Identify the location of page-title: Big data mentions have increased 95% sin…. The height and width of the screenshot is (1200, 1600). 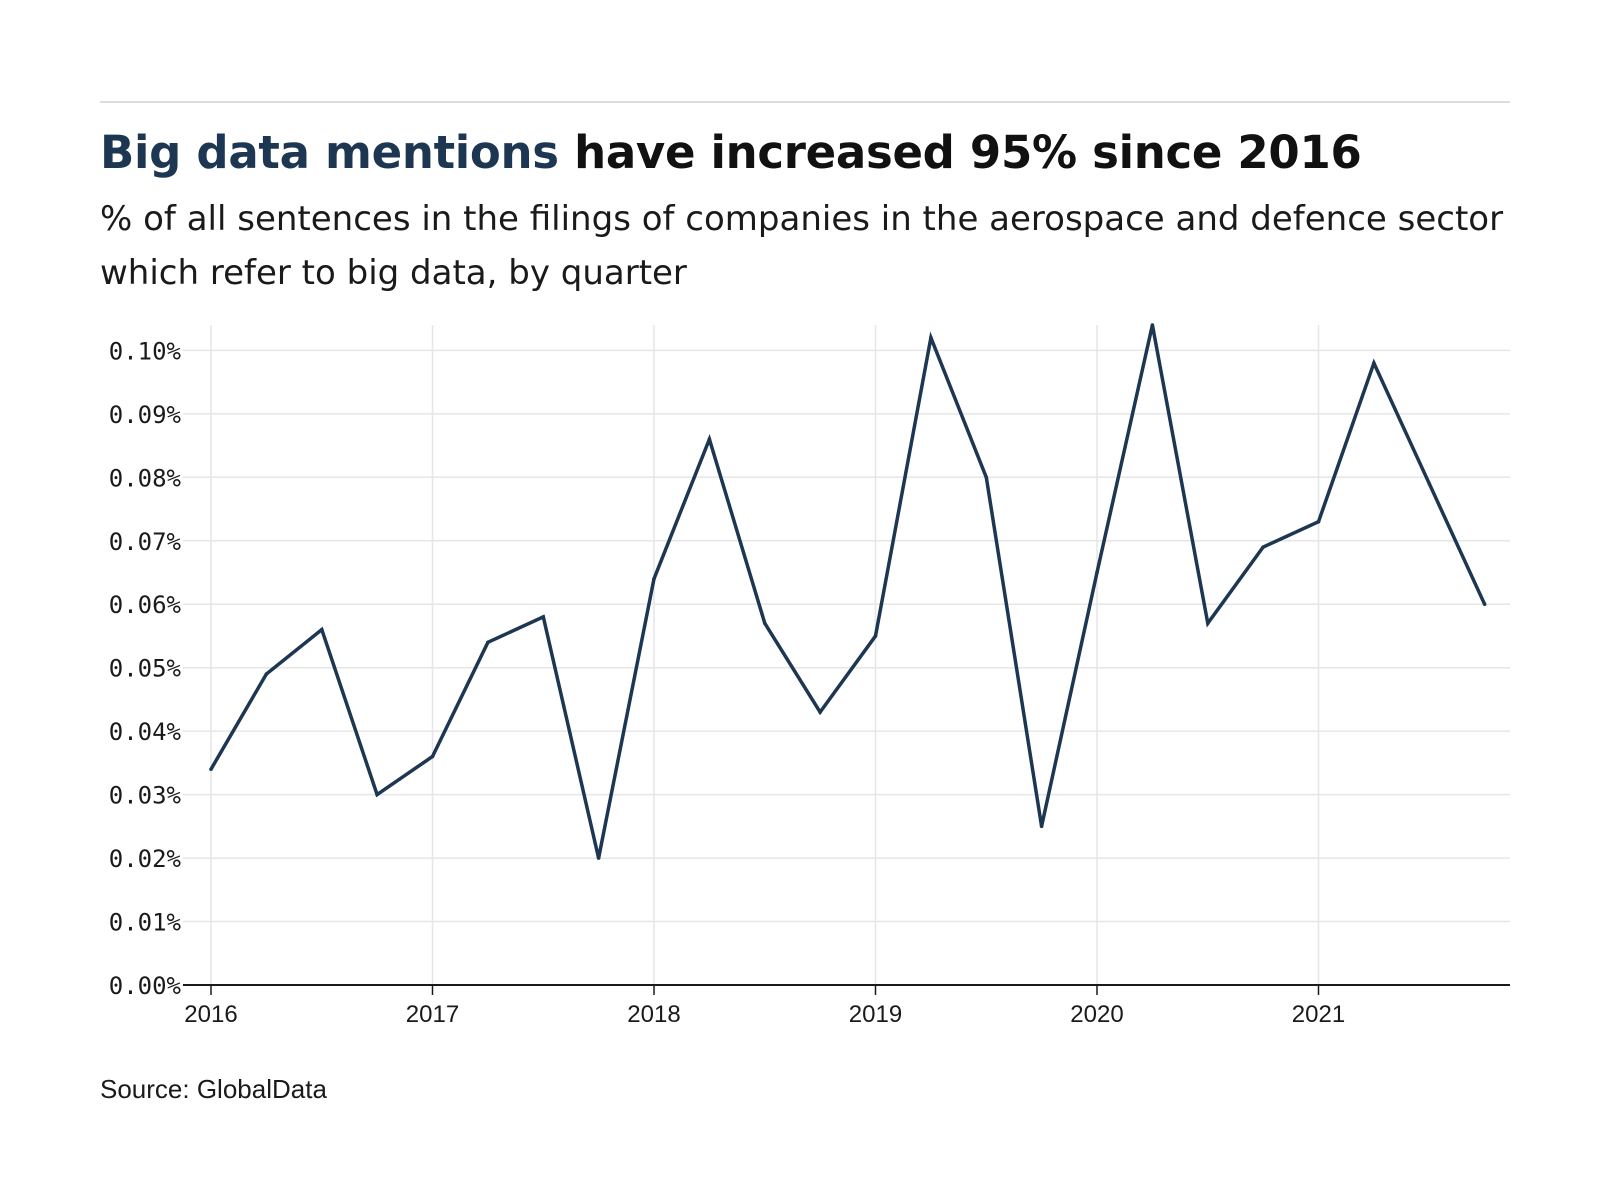
(731, 153).